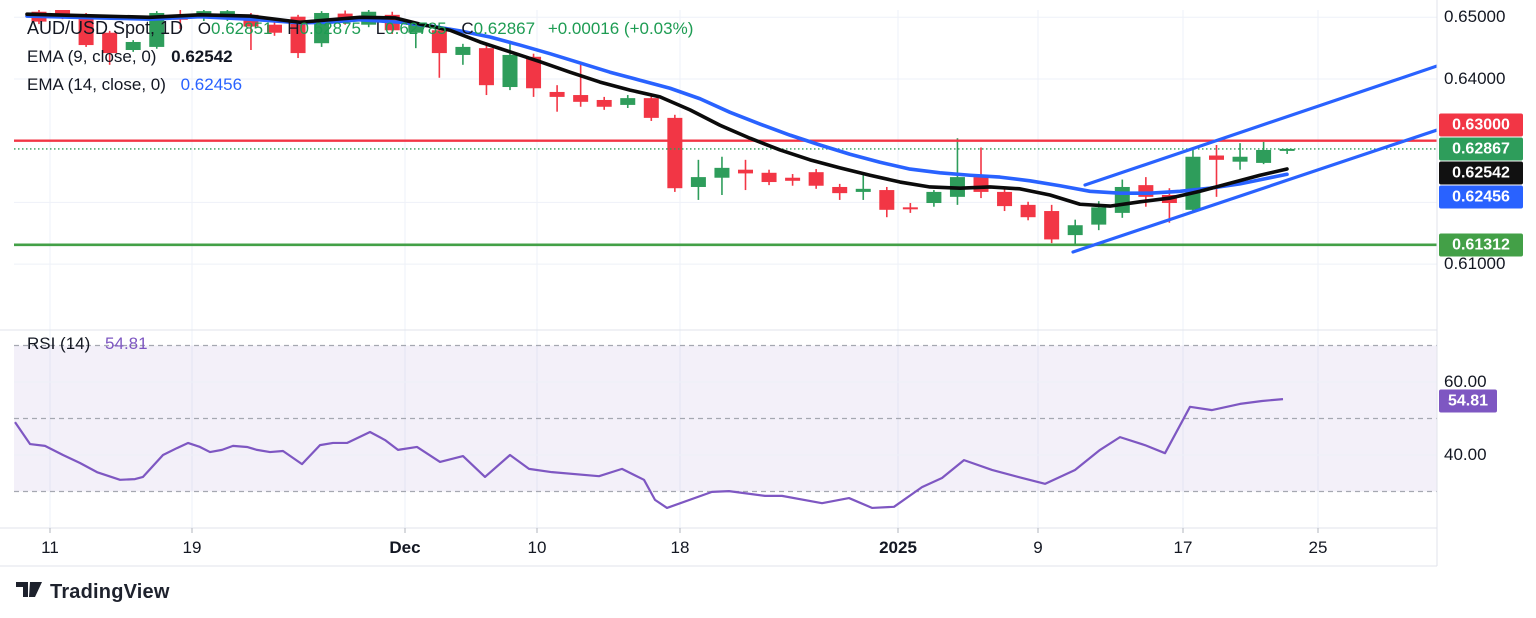 The image size is (1536, 618). Describe the element at coordinates (50, 547) in the screenshot. I see `time-label: 11` at that location.